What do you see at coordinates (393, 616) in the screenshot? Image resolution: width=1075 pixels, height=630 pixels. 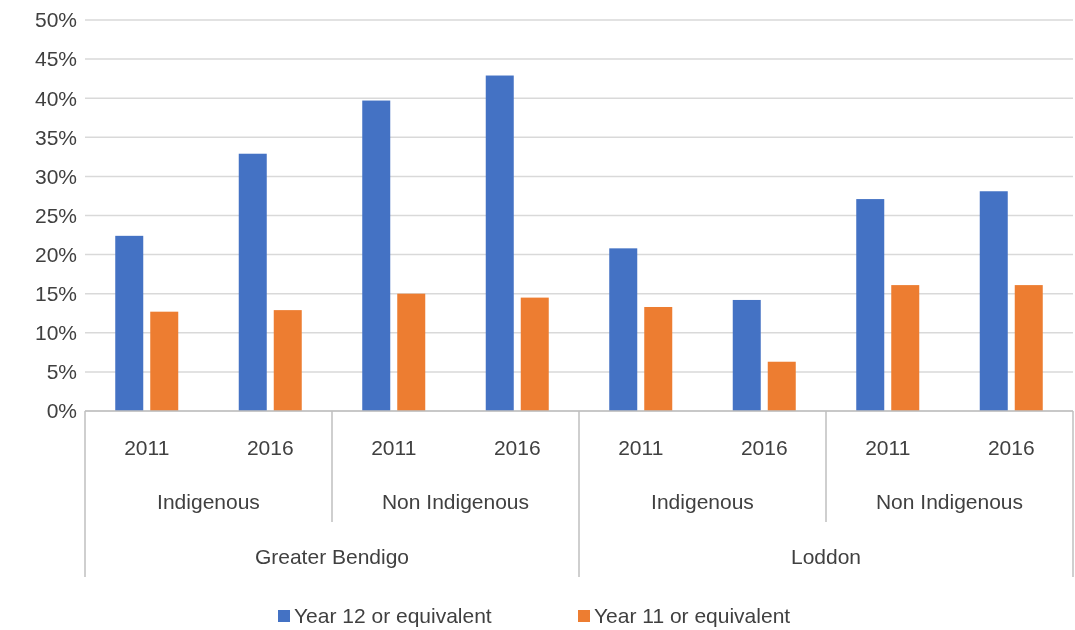 I see `legend-label: Year 12 or equivalent` at bounding box center [393, 616].